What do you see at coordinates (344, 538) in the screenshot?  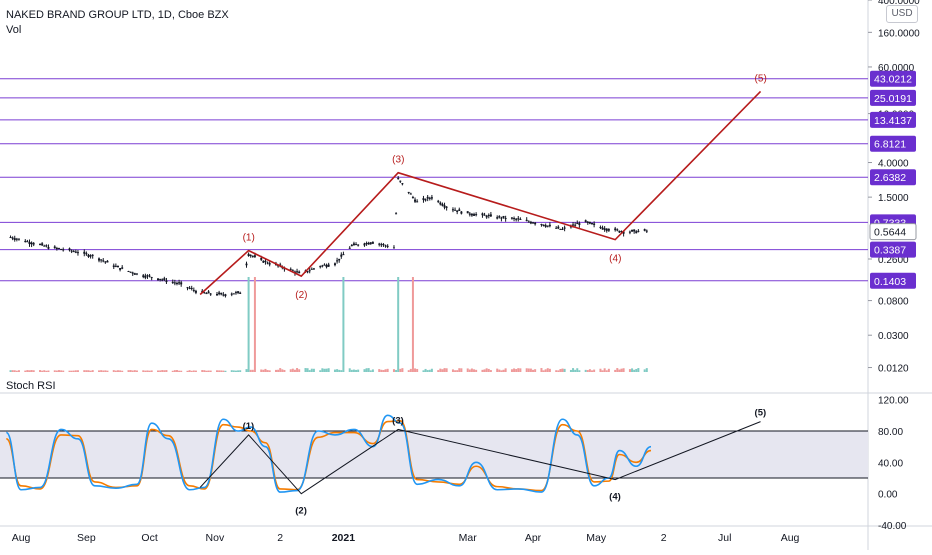 I see `time-axis-tick-label: 2021` at bounding box center [344, 538].